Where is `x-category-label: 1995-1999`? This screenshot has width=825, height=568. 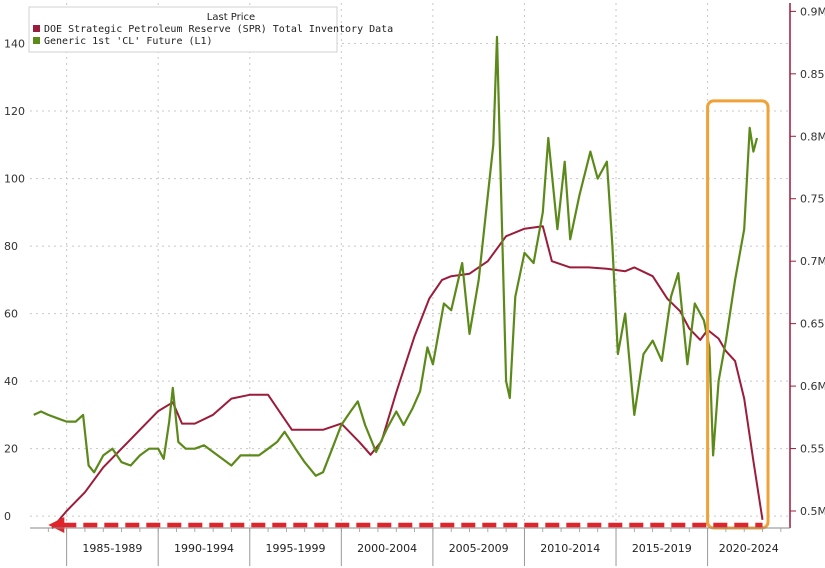 x-category-label: 1995-1999 is located at coordinates (296, 548).